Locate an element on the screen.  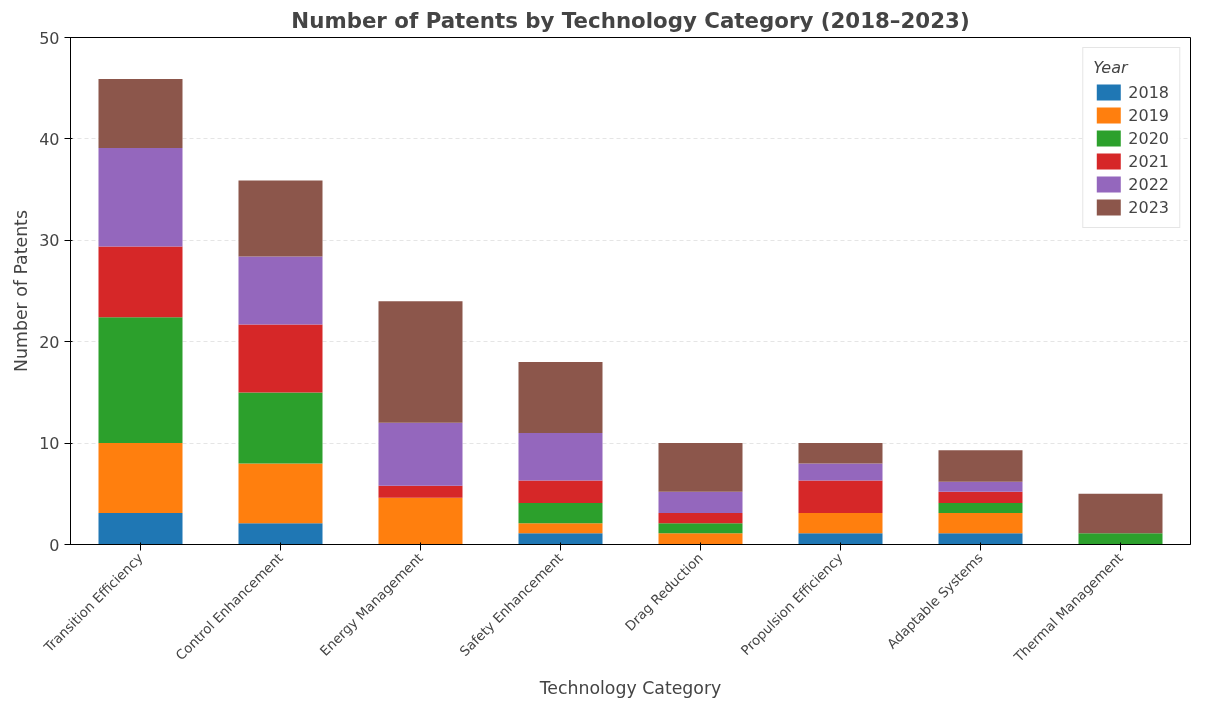
legend-label: 2019 is located at coordinates (1148, 115).